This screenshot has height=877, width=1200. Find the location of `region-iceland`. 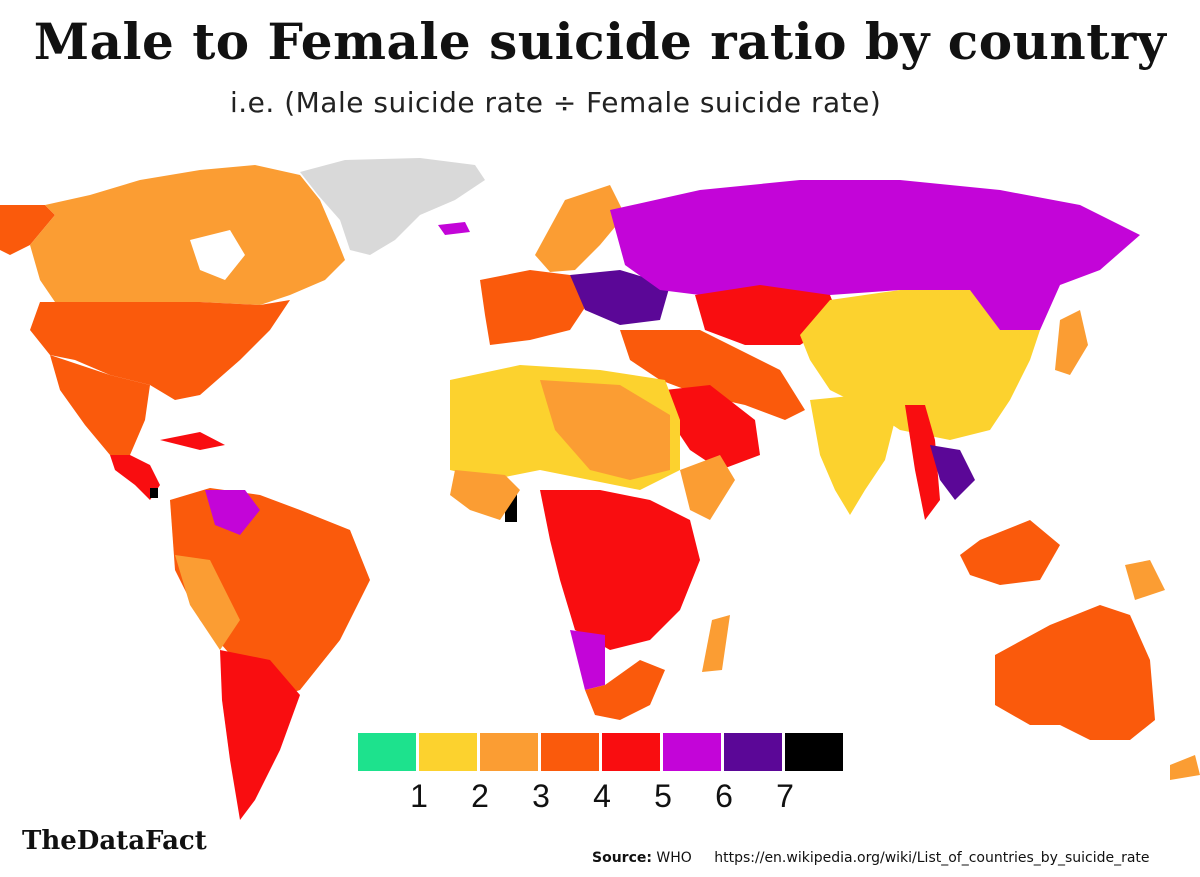

region-iceland is located at coordinates (454, 228).